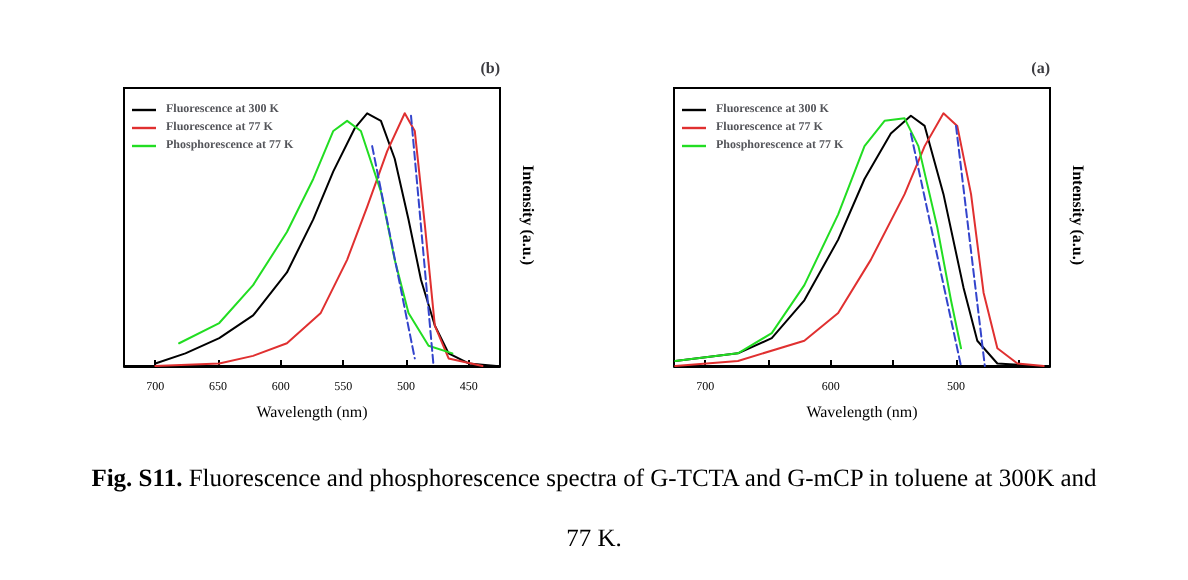 Image resolution: width=1188 pixels, height=580 pixels. Describe the element at coordinates (594, 508) in the screenshot. I see `text: Fig. S11. Fluorescence and phosphorescence spectra of G-TCTA and G-mCP in toluene at 300K and 77 K.` at that location.